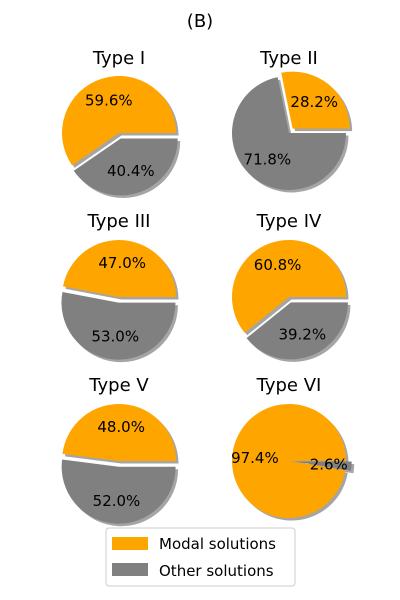 This screenshot has height=600, width=400. I want to click on pie-3: Type III 47.0% 53.0%, so click(120, 287).